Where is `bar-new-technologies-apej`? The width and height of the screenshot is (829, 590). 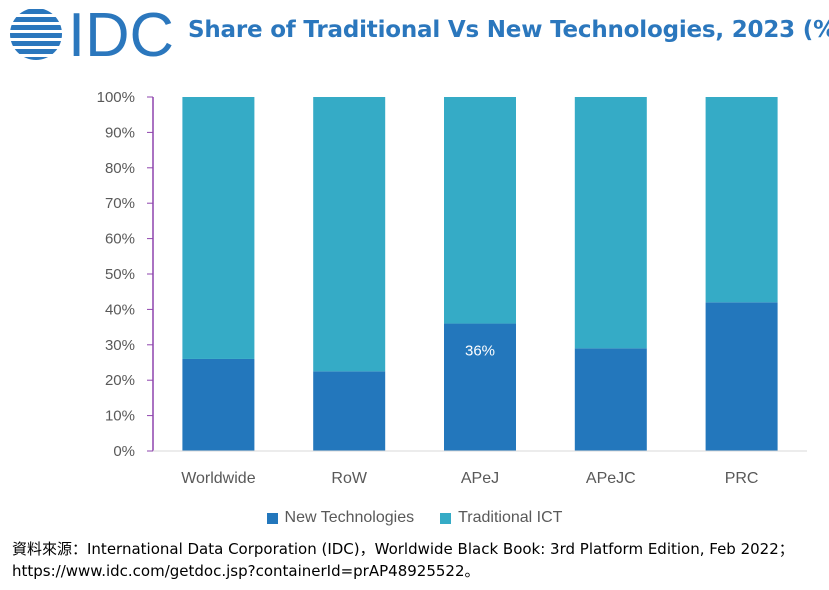 bar-new-technologies-apej is located at coordinates (480, 387).